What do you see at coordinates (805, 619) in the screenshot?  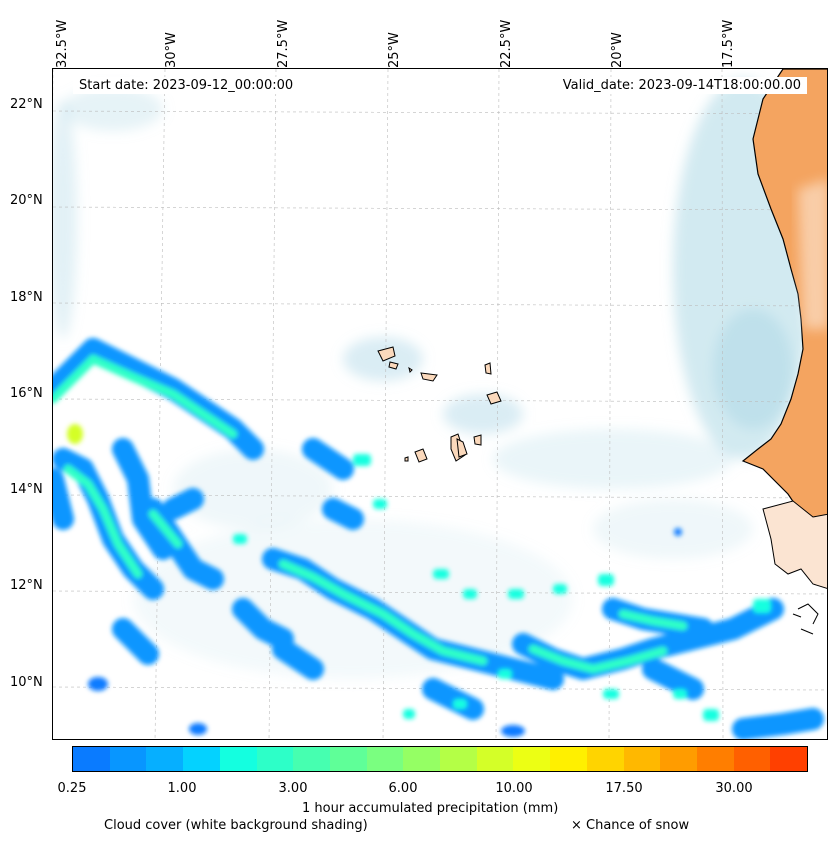 I see `coast-detail` at bounding box center [805, 619].